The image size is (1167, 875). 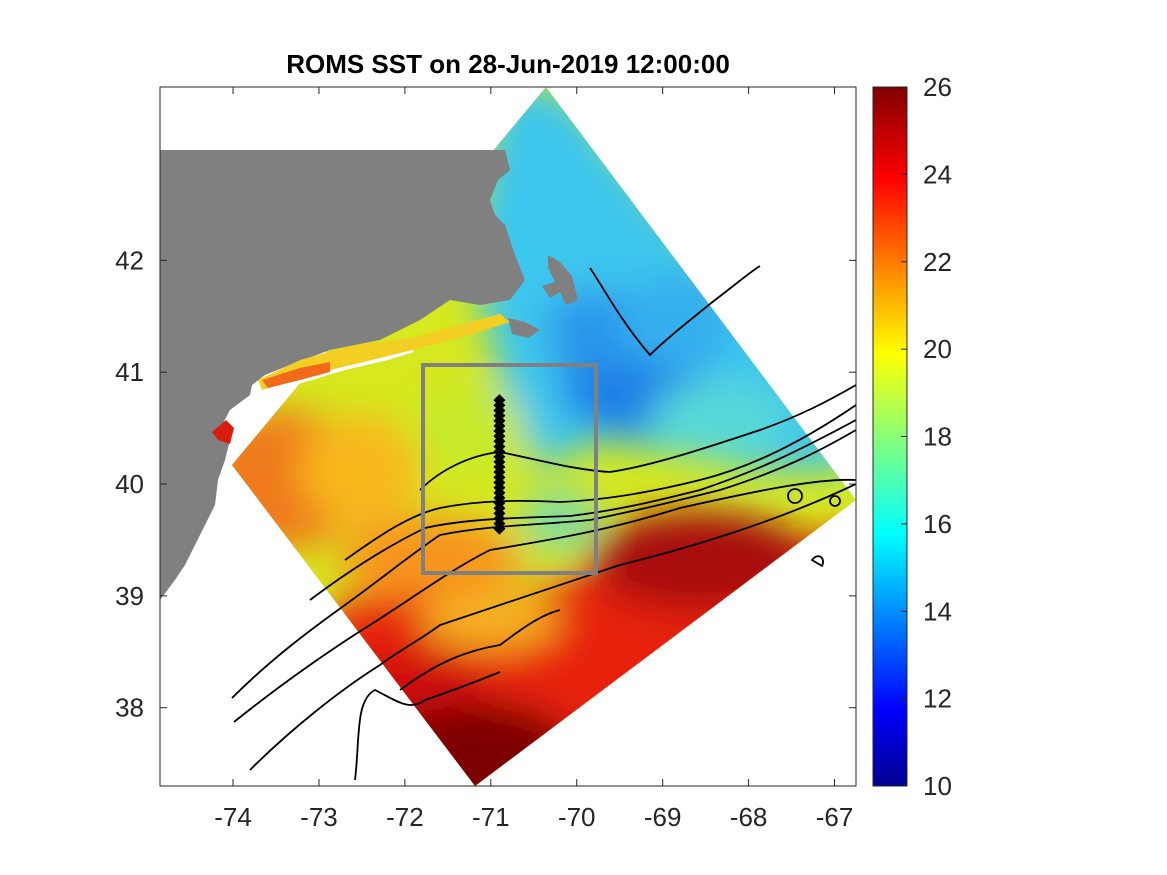 I want to click on colorbar: 26 24 22 20 18 16 14 12 10, so click(x=912, y=436).